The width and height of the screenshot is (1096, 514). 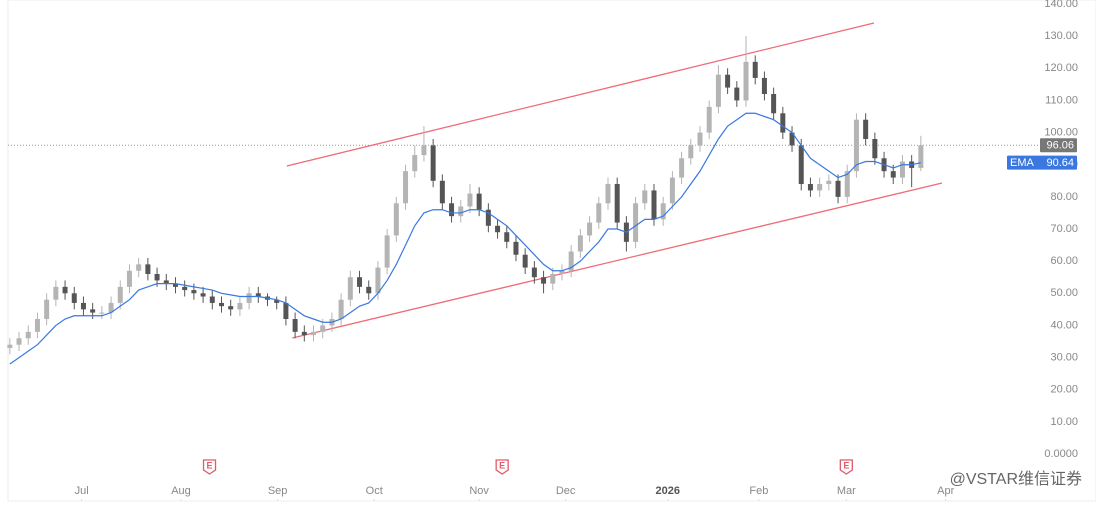 What do you see at coordinates (82, 491) in the screenshot?
I see `x-tick-label: Jul` at bounding box center [82, 491].